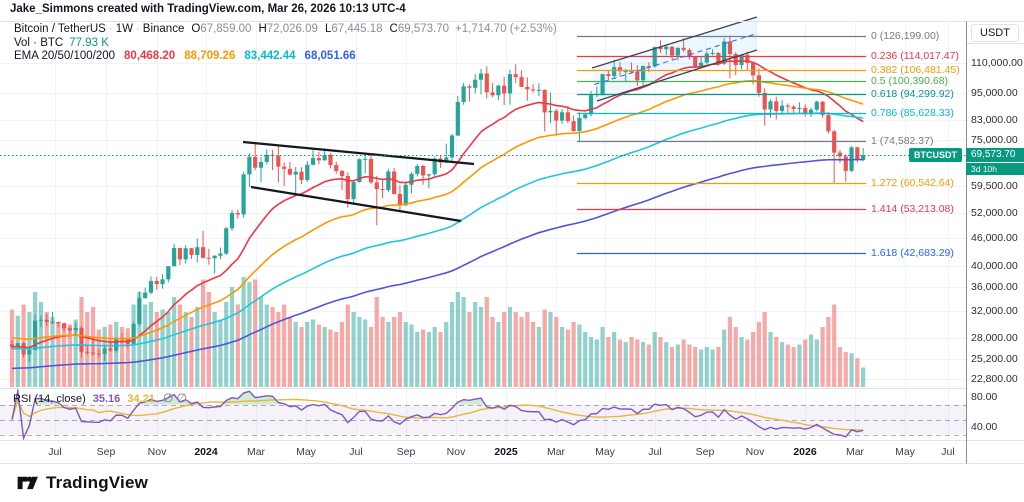 The width and height of the screenshot is (1024, 502). What do you see at coordinates (994, 287) in the screenshot?
I see `price-axis-label: 36,000.00` at bounding box center [994, 287].